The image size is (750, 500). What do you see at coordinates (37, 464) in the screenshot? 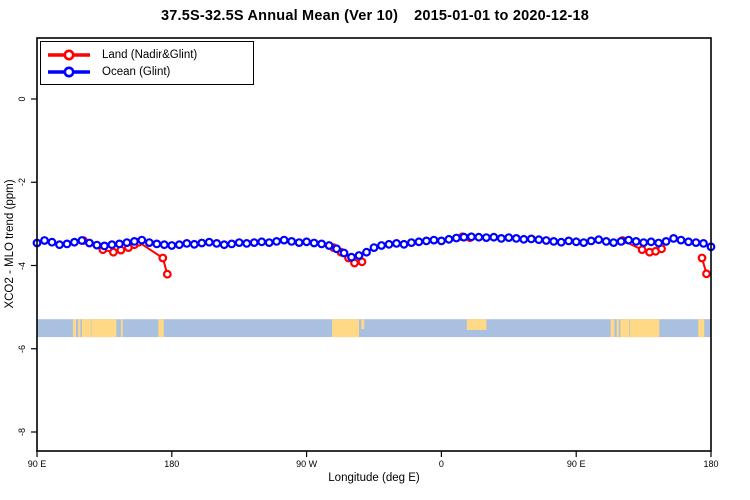
I see `x-axis-tick-label: 90 E` at bounding box center [37, 464].